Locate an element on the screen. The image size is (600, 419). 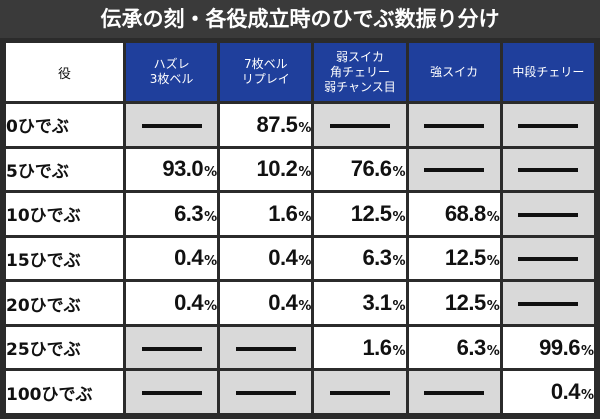
value-number: 3.1 is located at coordinates (377, 303).